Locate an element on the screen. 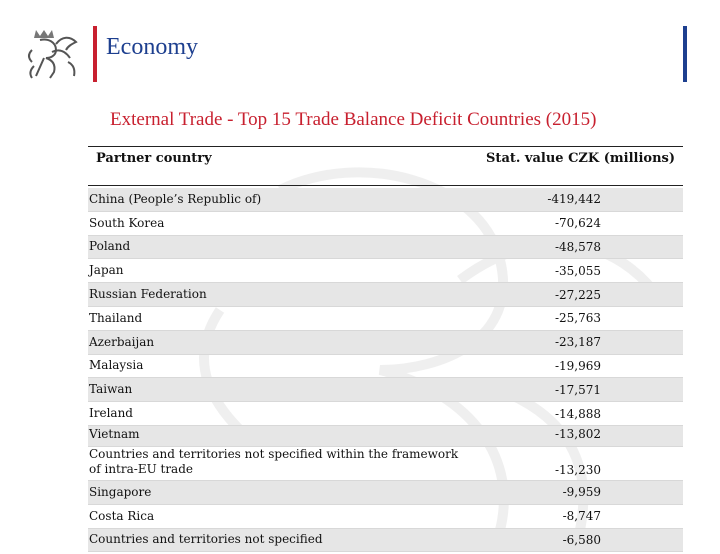 The height and width of the screenshot is (554, 720). country-cell: Poland is located at coordinates (110, 246).